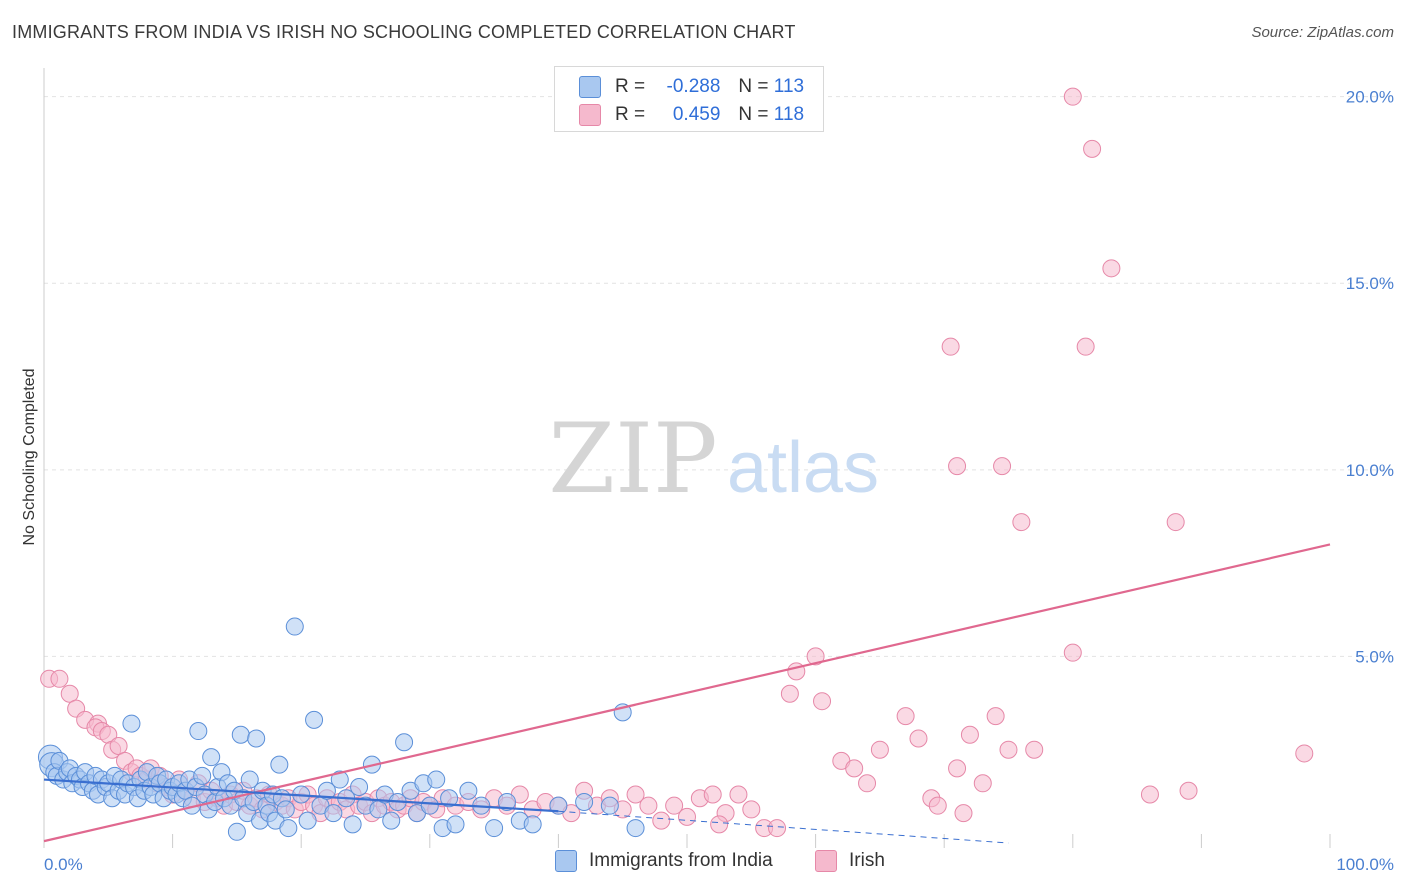  What do you see at coordinates (29, 457) in the screenshot?
I see `y-axis-label: No Schooling Completed` at bounding box center [29, 457].